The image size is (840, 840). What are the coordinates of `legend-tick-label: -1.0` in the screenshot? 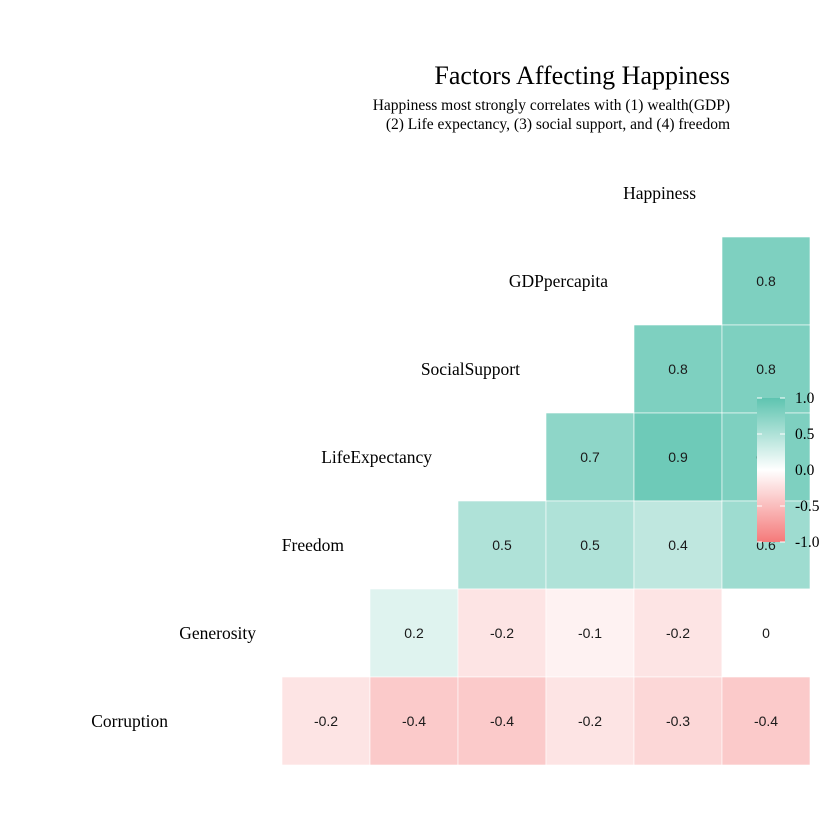 It's located at (807, 542).